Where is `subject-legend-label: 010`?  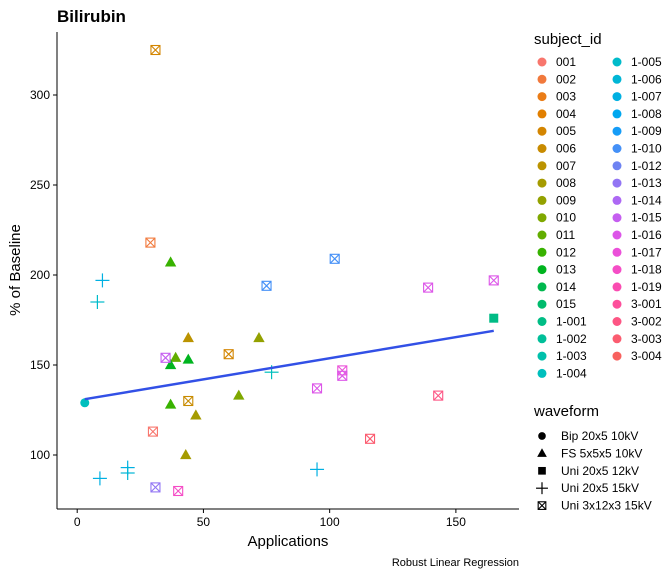 subject-legend-label: 010 is located at coordinates (566, 218).